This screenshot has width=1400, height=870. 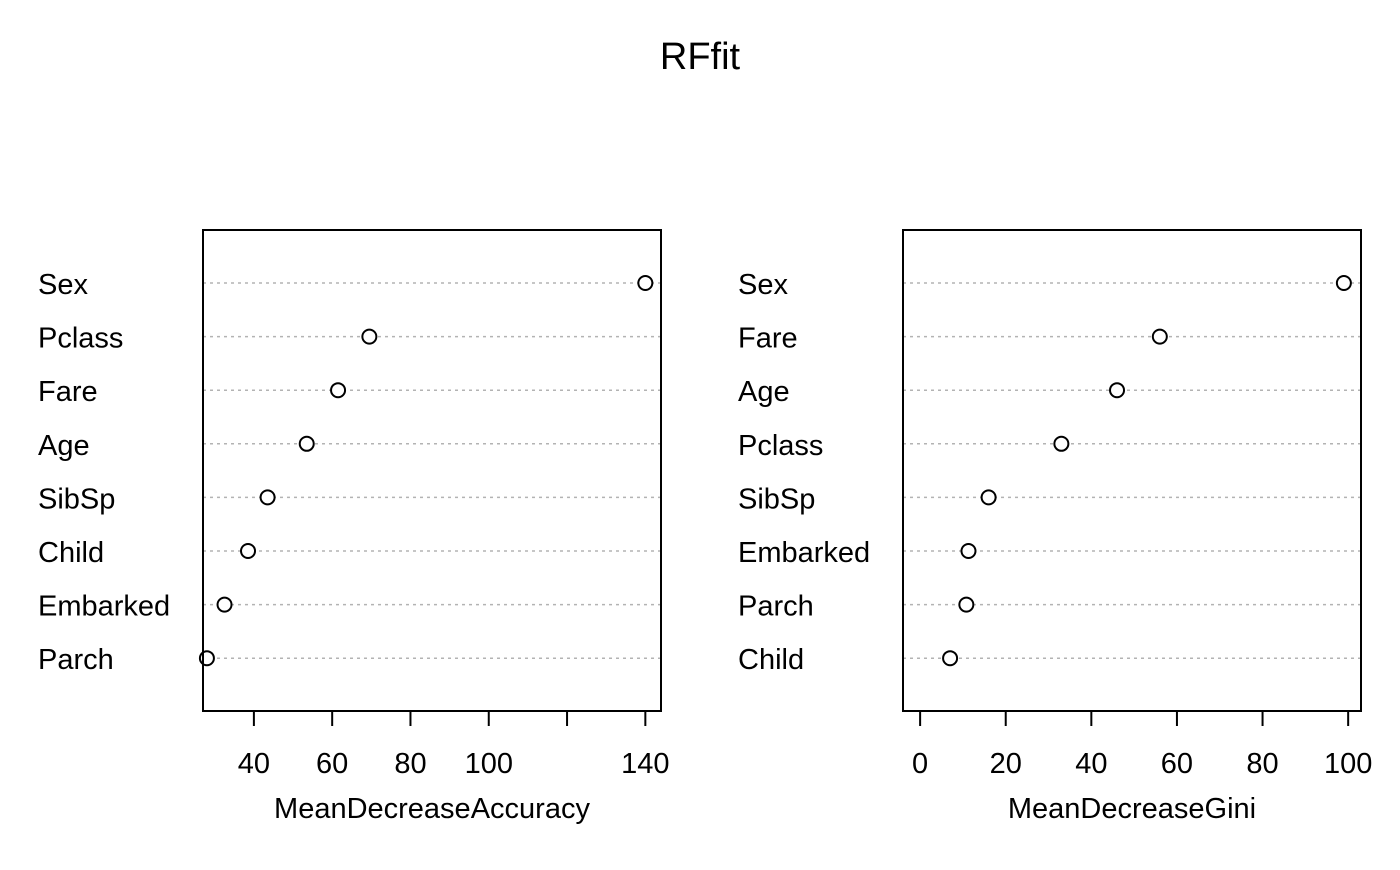 What do you see at coordinates (1006, 764) in the screenshot?
I see `x-tick-label: 20` at bounding box center [1006, 764].